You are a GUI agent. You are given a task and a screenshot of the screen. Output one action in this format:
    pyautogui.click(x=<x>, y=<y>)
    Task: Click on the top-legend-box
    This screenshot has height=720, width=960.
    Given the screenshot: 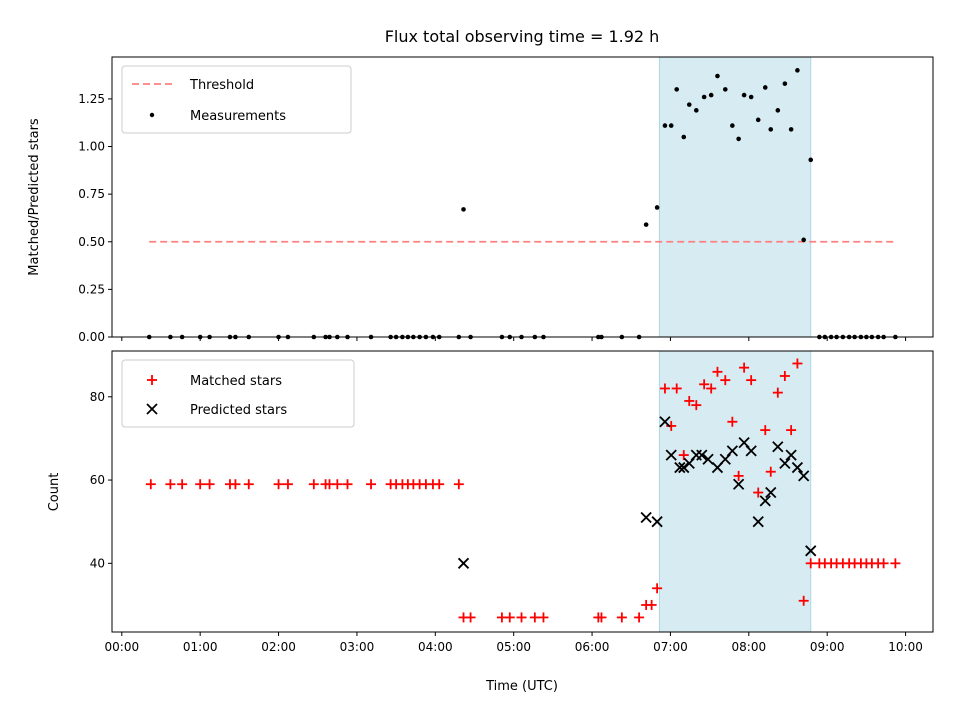 What is the action you would take?
    pyautogui.click(x=236, y=99)
    